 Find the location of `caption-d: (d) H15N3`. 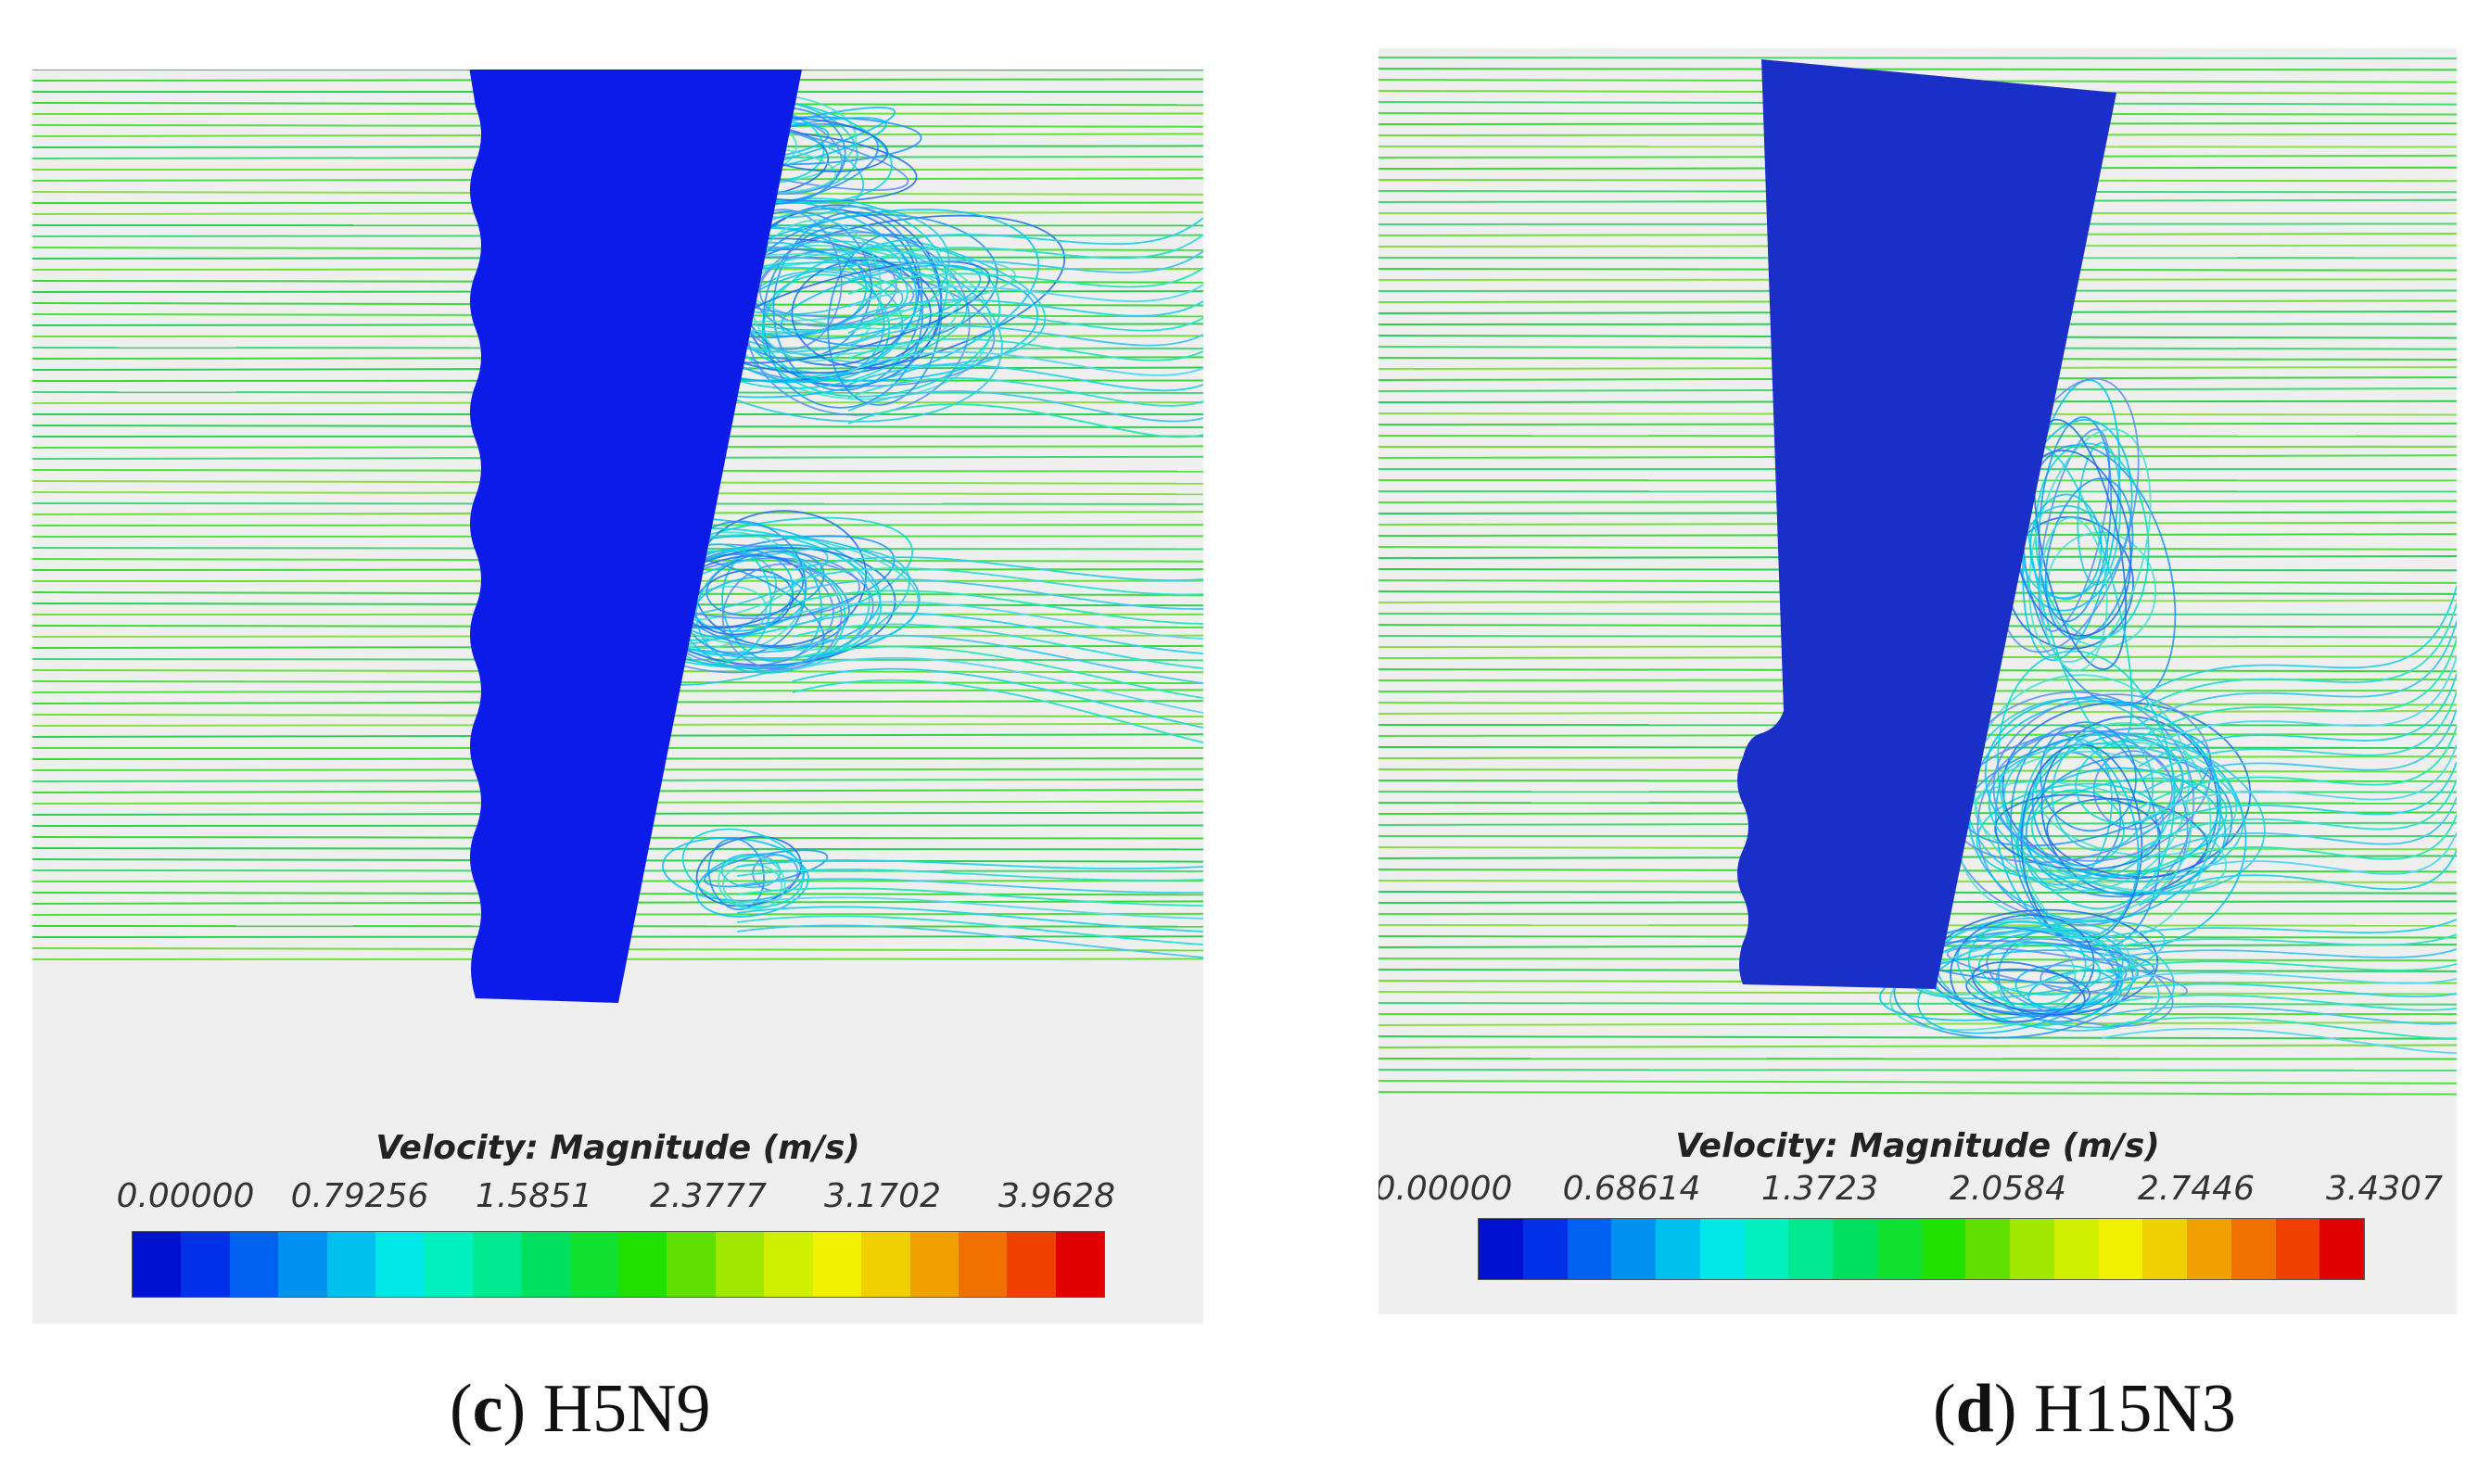

caption-d: (d) H15N3 is located at coordinates (2084, 1409).